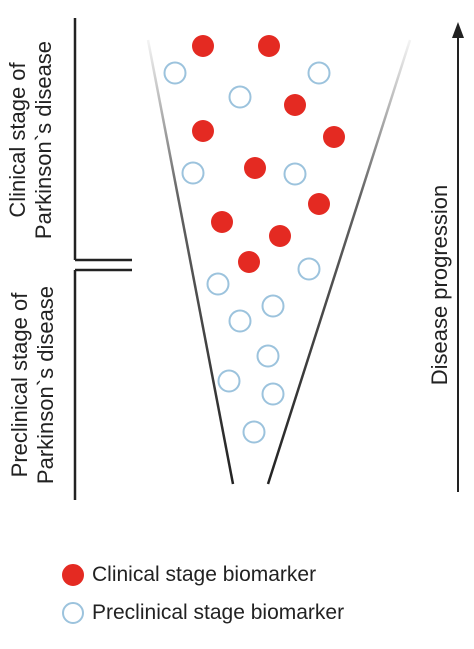  What do you see at coordinates (268, 154) in the screenshot?
I see `clinical-biomarkers` at bounding box center [268, 154].